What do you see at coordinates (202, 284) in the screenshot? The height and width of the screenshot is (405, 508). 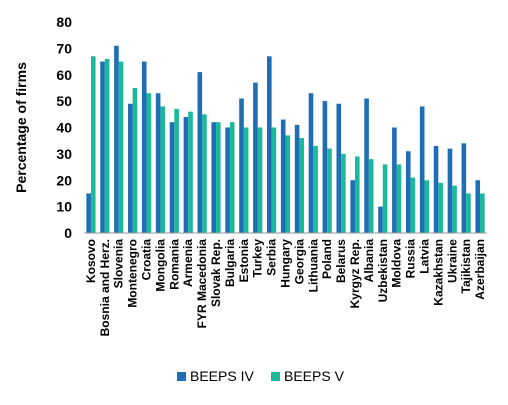 I see `x-category-label: FYR Macedonia` at bounding box center [202, 284].